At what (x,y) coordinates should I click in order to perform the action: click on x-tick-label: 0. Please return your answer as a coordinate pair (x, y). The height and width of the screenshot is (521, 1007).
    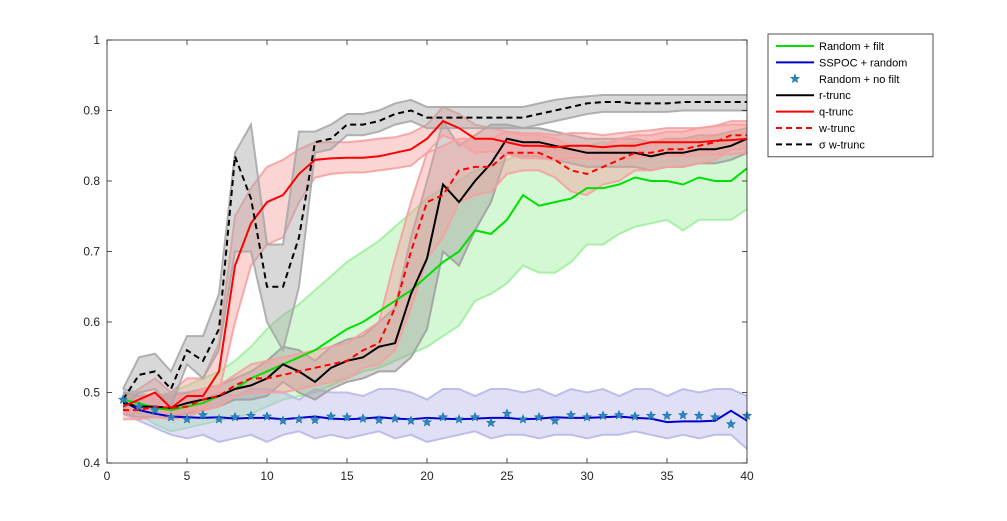
    Looking at the image, I should click on (107, 476).